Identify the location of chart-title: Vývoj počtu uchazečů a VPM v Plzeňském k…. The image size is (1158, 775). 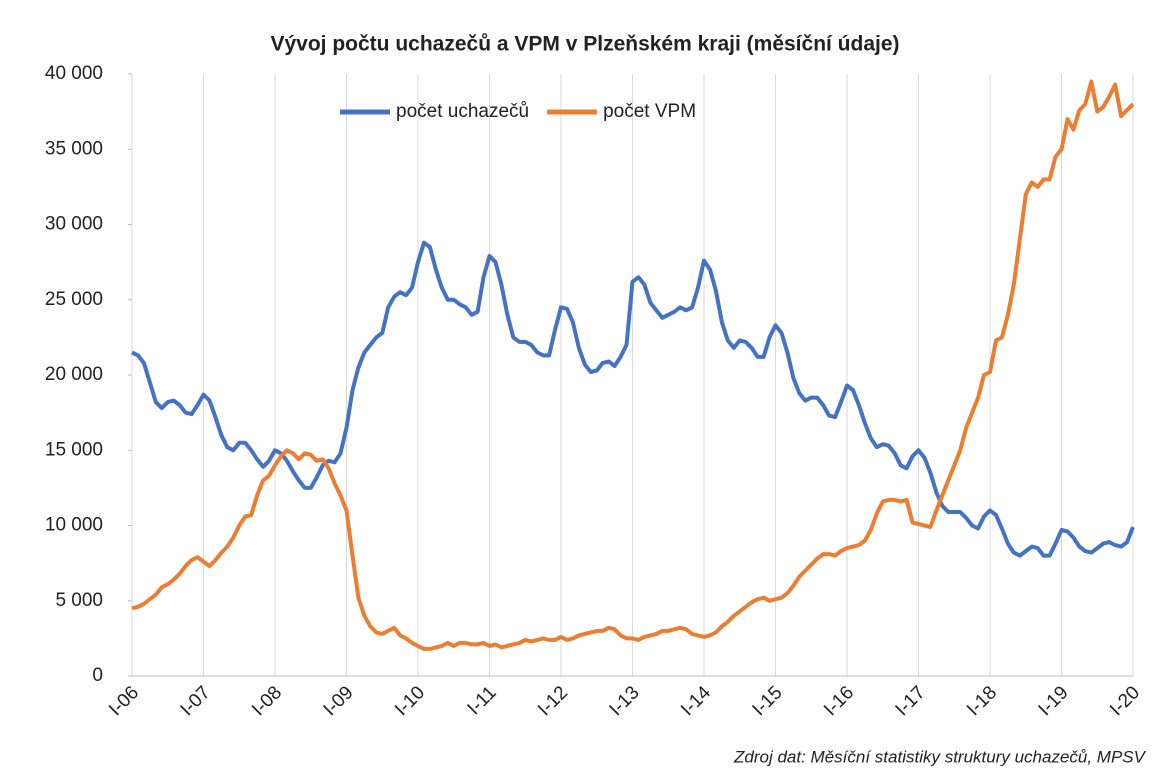
(584, 44).